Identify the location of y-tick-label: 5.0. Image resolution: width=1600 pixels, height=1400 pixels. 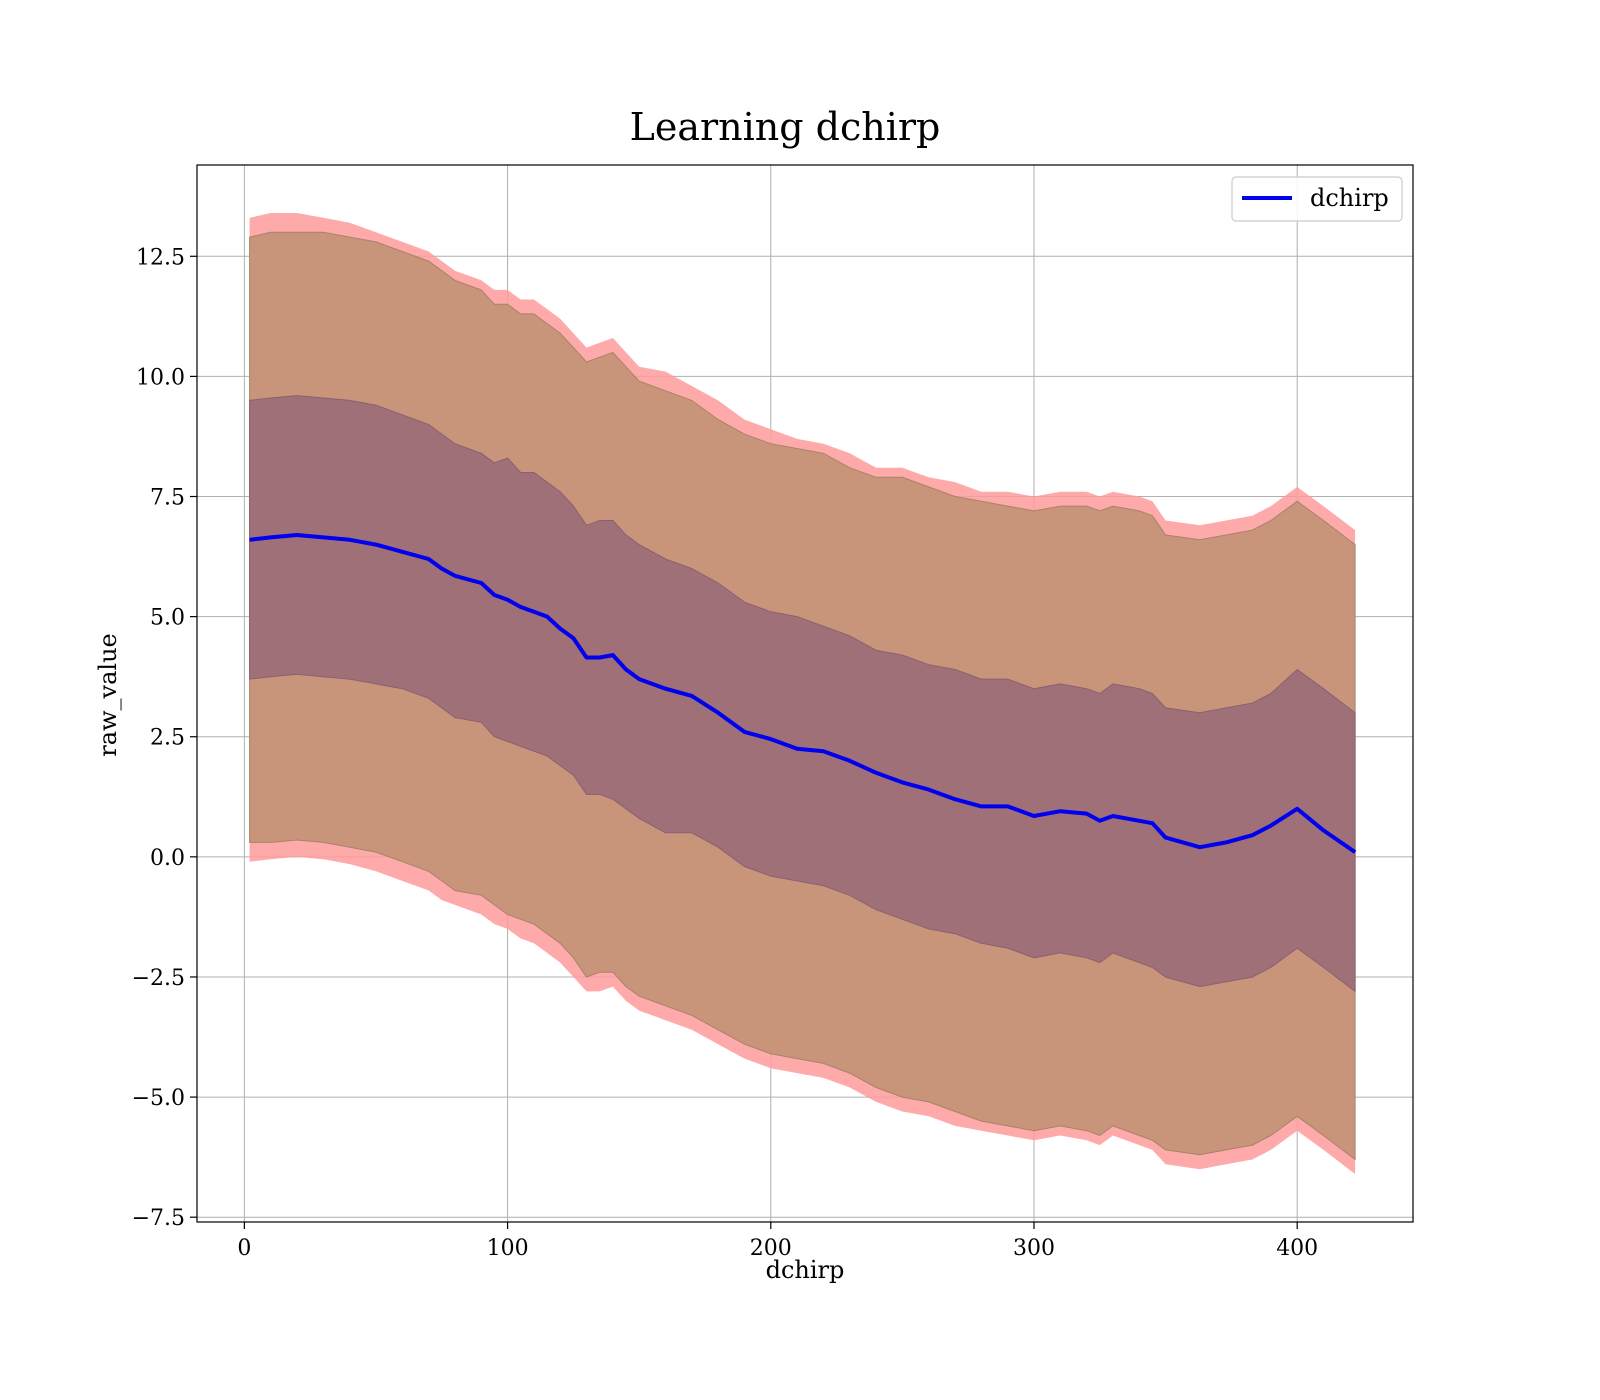
(167, 618).